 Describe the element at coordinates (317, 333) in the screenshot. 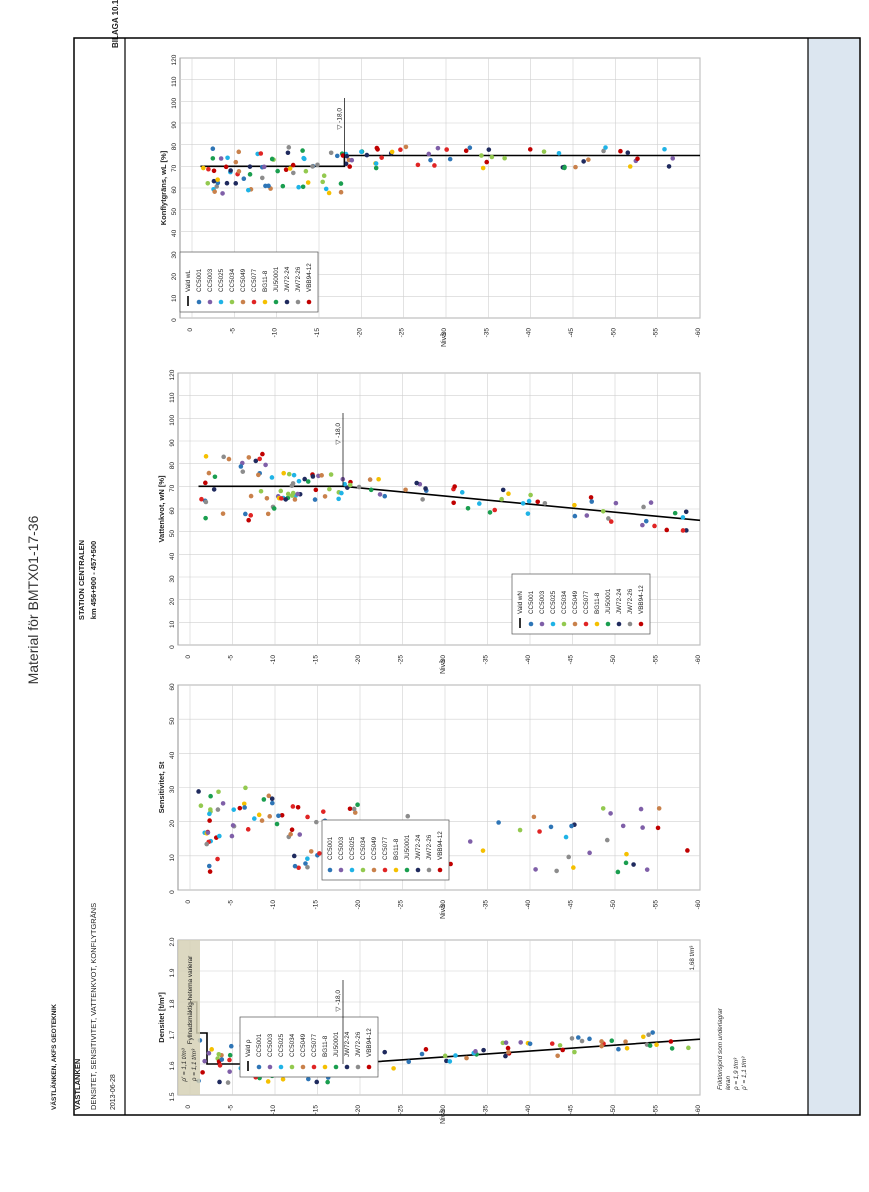

I see `liquid_limit-xtick-label: -15` at that location.